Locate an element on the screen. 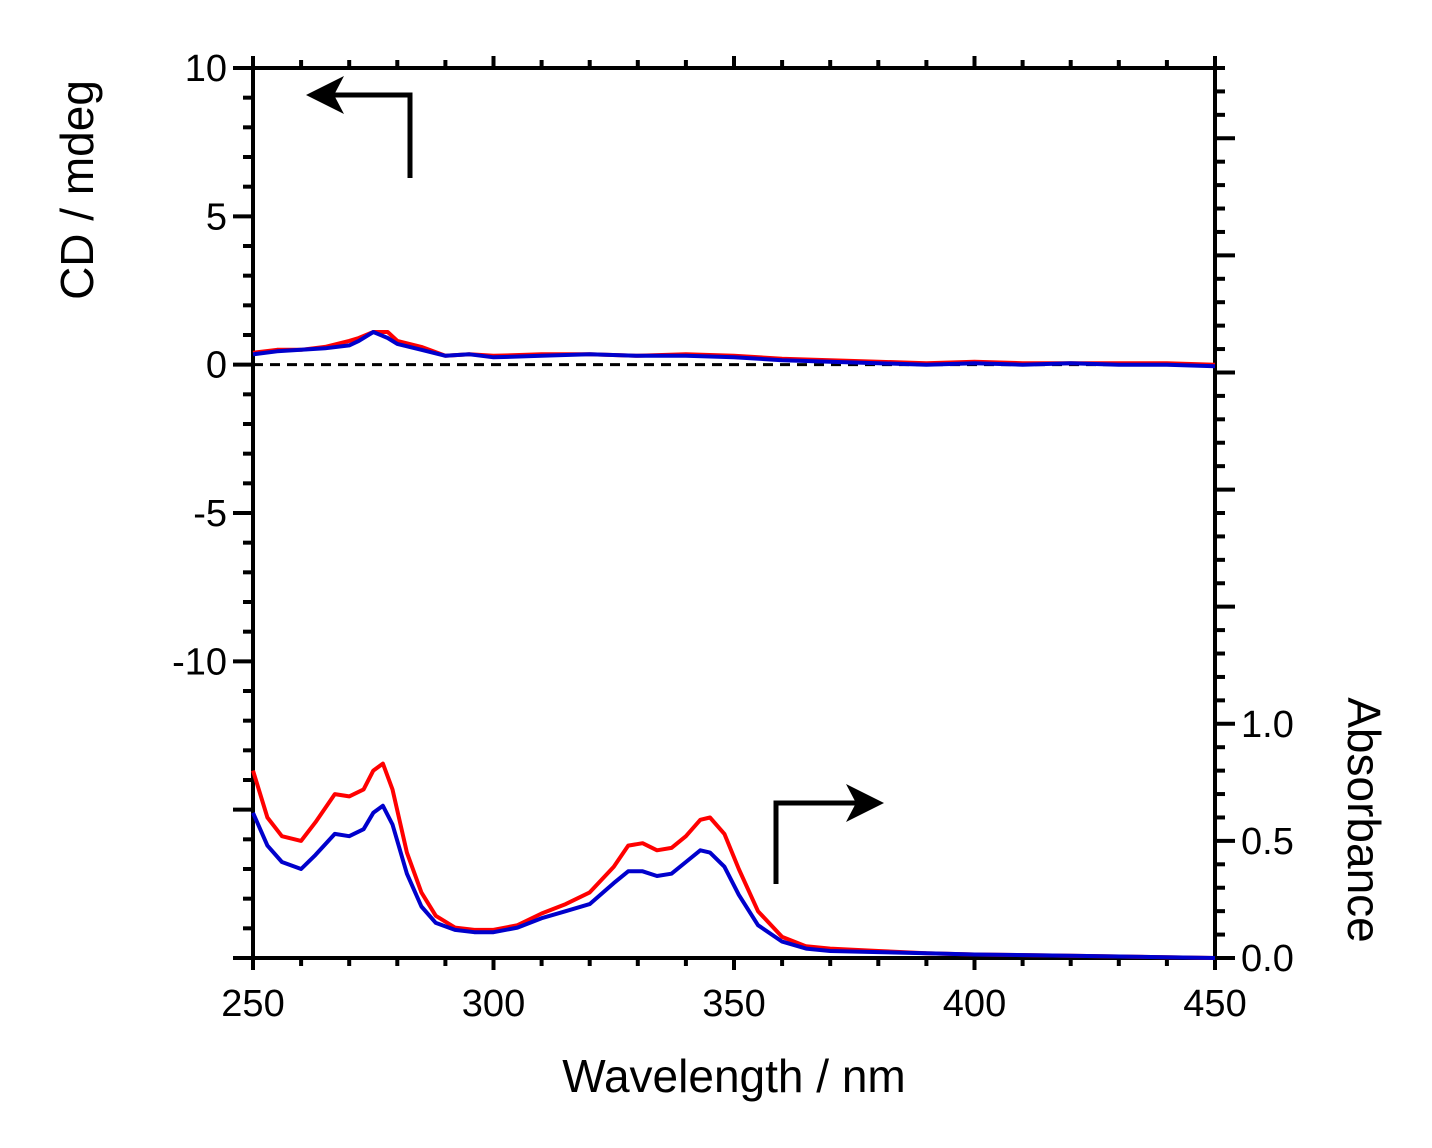 Image resolution: width=1432 pixels, height=1148 pixels. cd-axis-arrowhead is located at coordinates (325, 95).